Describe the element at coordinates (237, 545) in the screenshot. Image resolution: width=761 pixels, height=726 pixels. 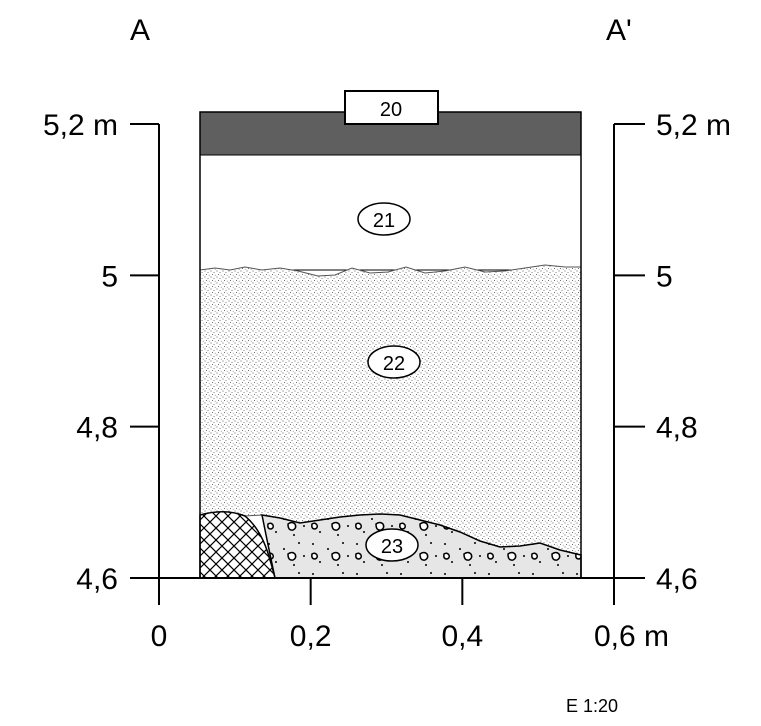
I see `crosshatched-feature` at that location.